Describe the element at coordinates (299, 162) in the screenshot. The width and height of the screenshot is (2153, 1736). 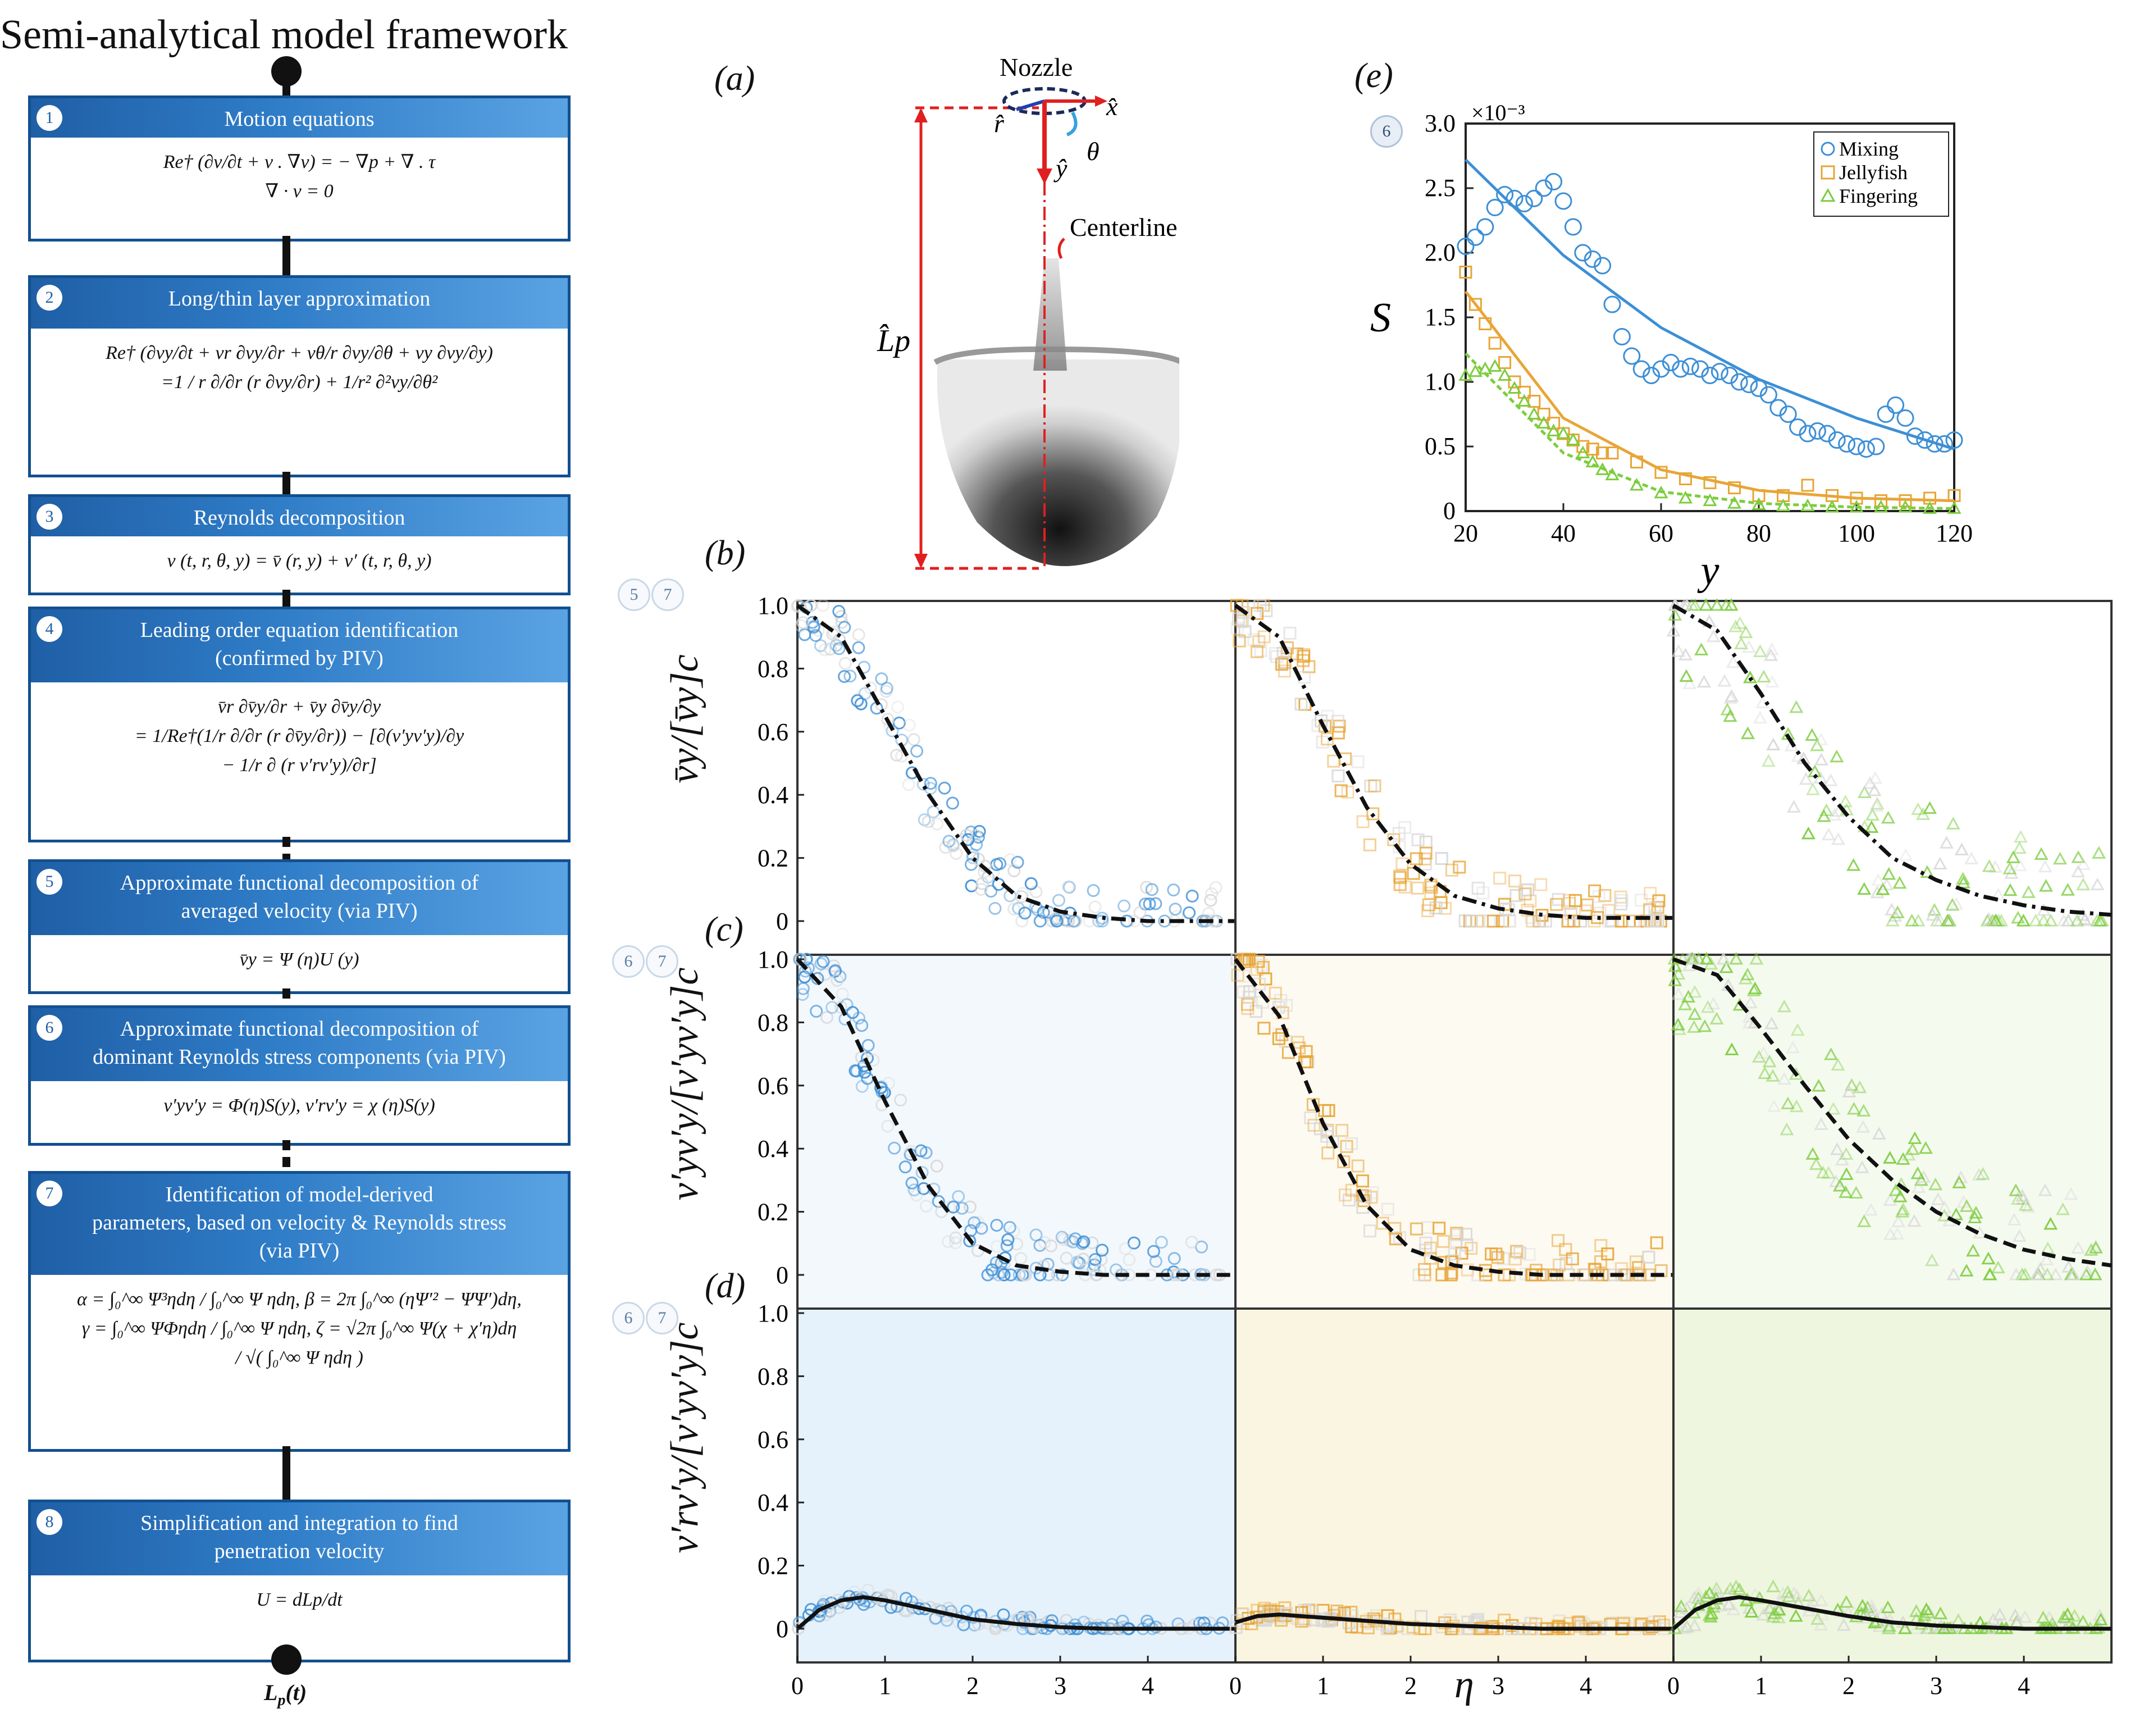
I see `equation-line: Re† (∂v/∂t + v . ∇v) = − ∇p + ∇ . τ` at that location.